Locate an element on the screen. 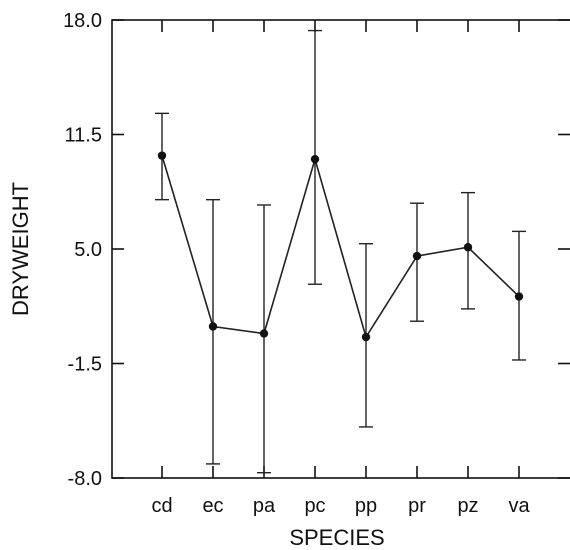  x-axis-title: SPECIES is located at coordinates (336, 537).